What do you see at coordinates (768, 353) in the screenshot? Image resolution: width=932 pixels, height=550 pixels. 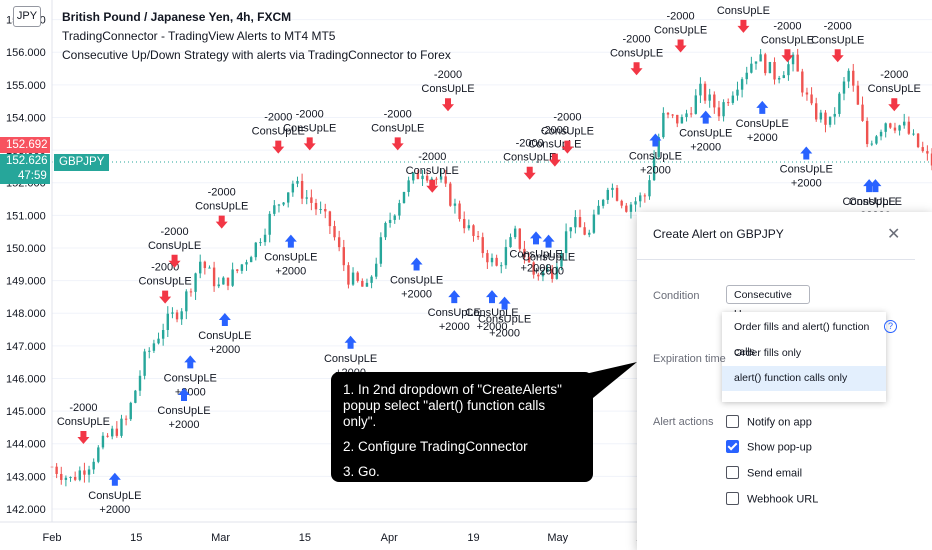 I see `dropdown-option-order-fills-only: Order fills only` at bounding box center [768, 353].